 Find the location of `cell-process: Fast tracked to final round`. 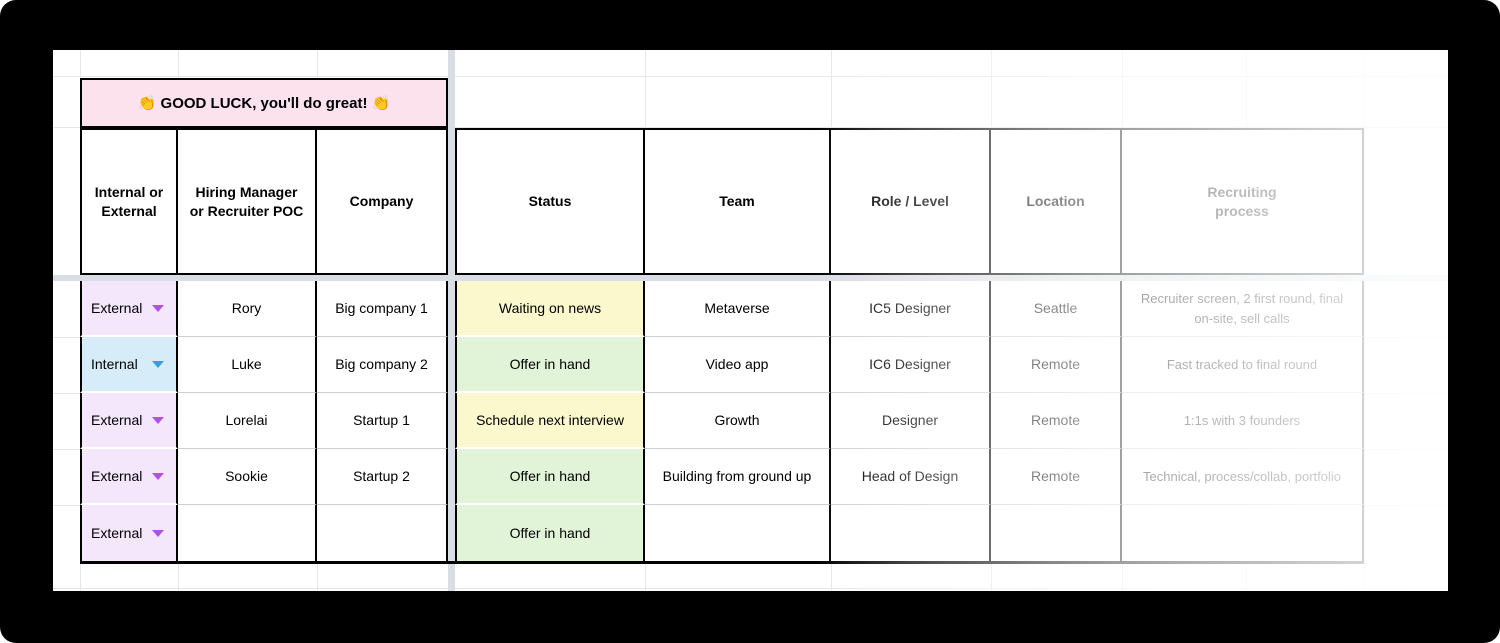

cell-process: Fast tracked to final round is located at coordinates (1243, 365).